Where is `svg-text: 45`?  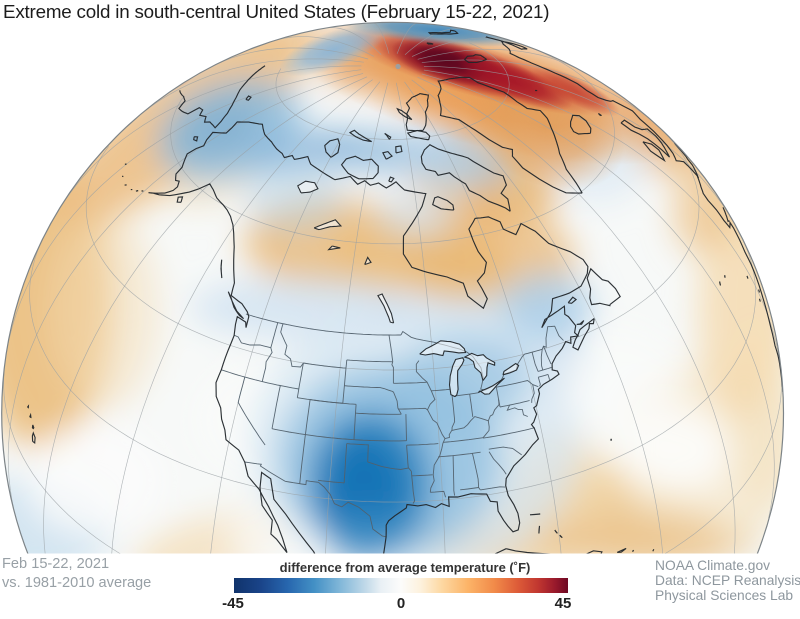
svg-text: 45 is located at coordinates (563, 603).